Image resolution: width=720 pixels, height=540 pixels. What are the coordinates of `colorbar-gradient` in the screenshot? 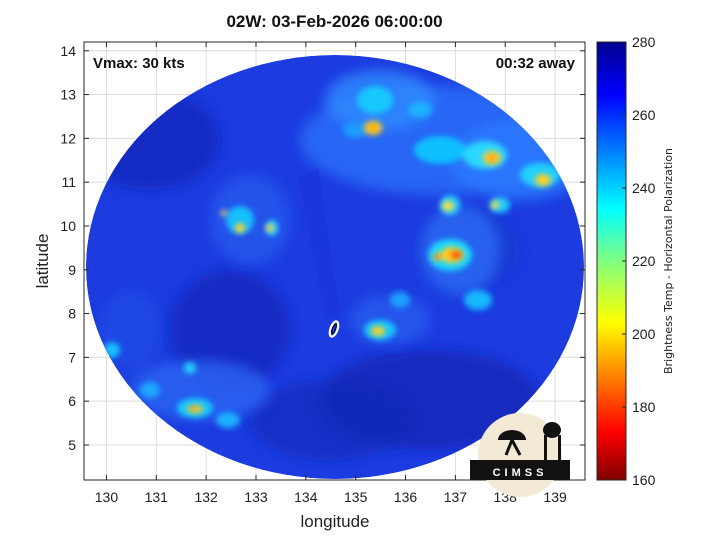 It's located at (611, 261).